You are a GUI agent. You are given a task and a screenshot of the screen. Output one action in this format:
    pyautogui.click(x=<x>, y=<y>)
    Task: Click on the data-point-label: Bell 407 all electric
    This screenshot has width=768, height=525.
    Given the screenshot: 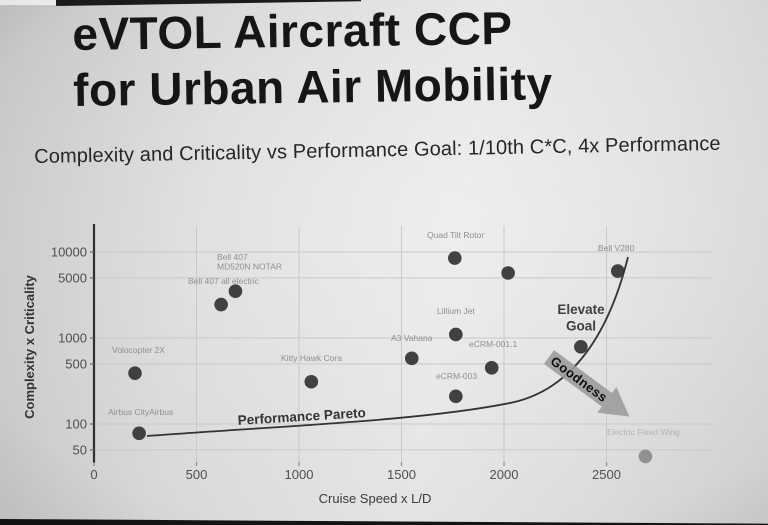 What is the action you would take?
    pyautogui.click(x=224, y=281)
    